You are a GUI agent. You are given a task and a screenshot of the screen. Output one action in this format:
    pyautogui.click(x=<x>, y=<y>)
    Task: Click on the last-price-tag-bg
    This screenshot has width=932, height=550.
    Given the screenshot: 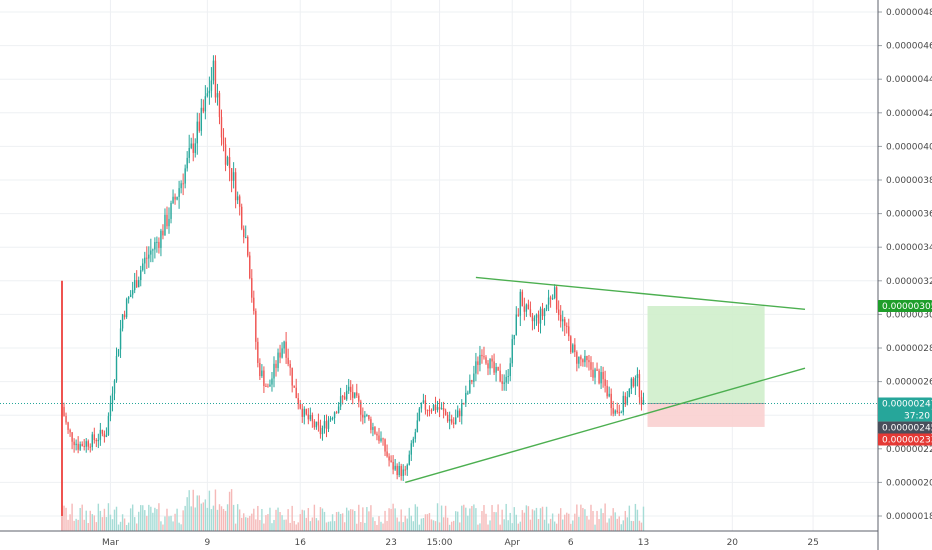 What is the action you would take?
    pyautogui.click(x=905, y=403)
    